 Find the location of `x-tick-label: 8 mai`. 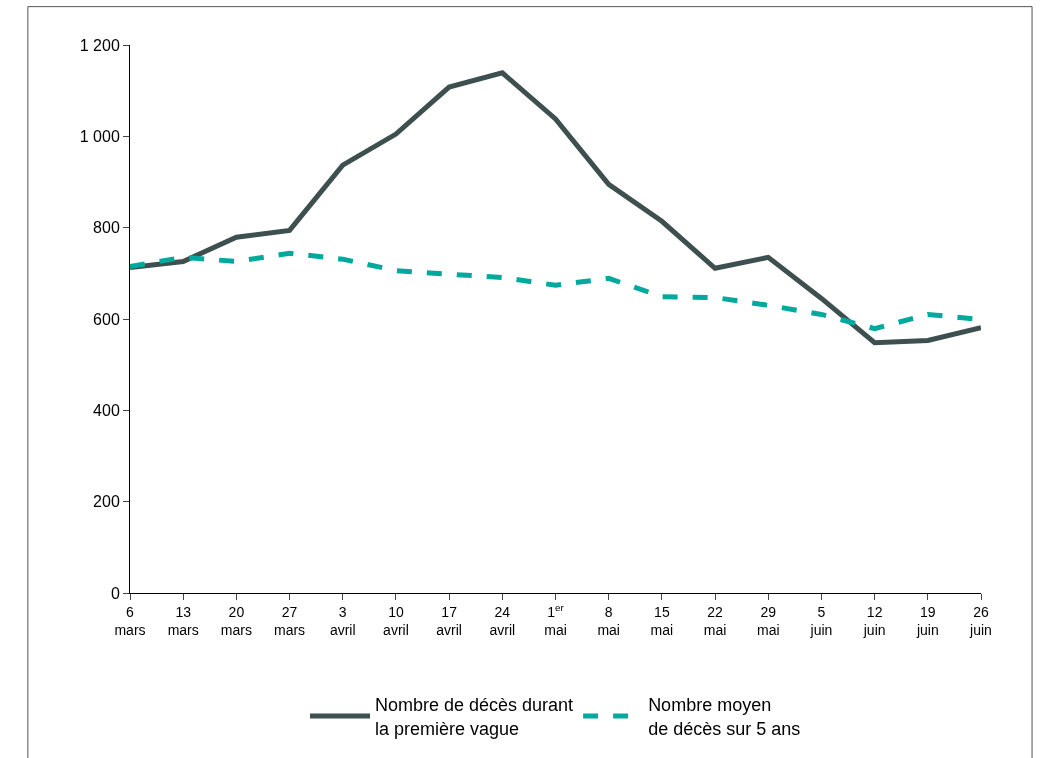

x-tick-label: 8 mai is located at coordinates (608, 620).